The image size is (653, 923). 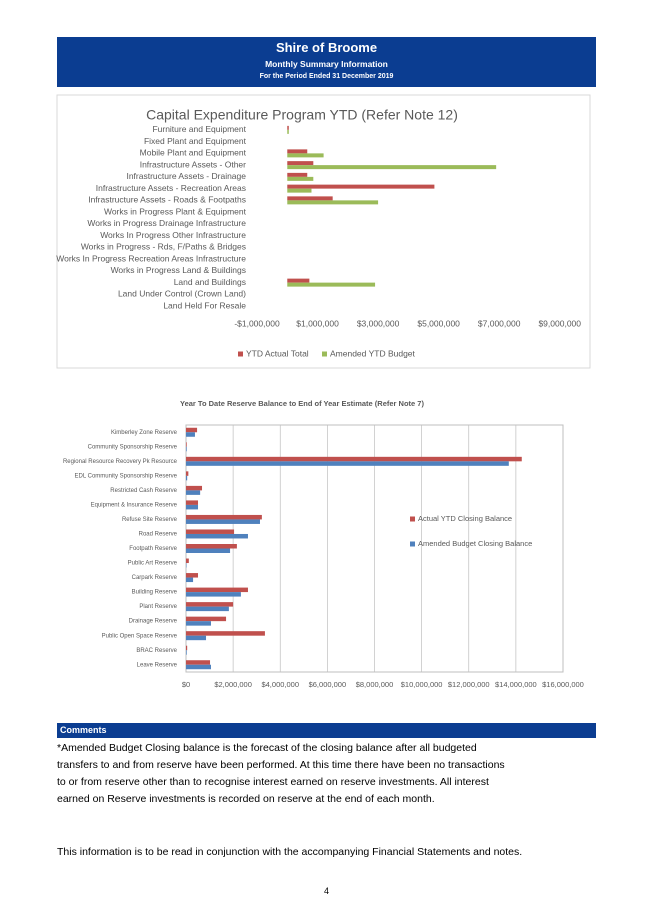 What do you see at coordinates (143, 491) in the screenshot?
I see `y-tick-label: Restricted Cash Reserve` at bounding box center [143, 491].